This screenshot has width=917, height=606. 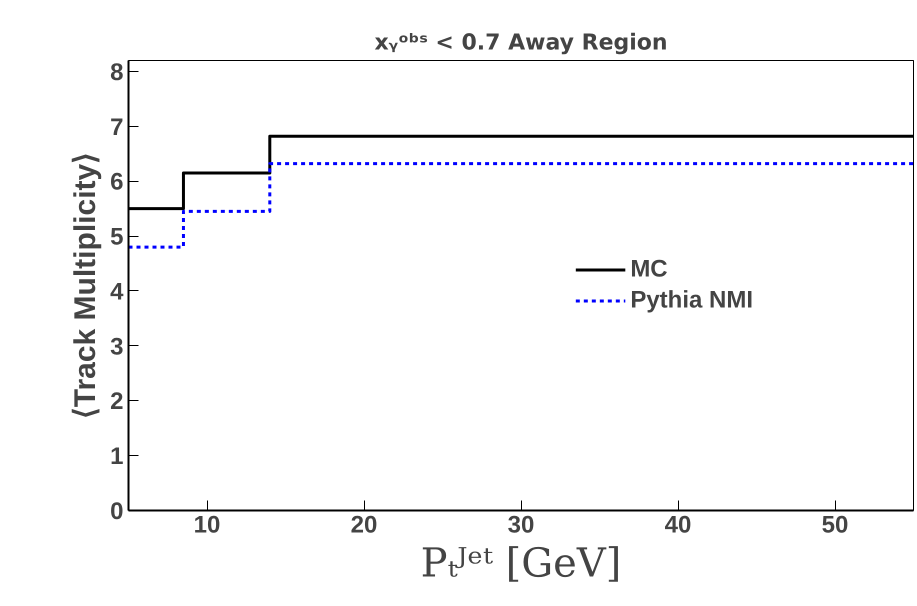 What do you see at coordinates (117, 346) in the screenshot?
I see `y-tick-label: 3` at bounding box center [117, 346].